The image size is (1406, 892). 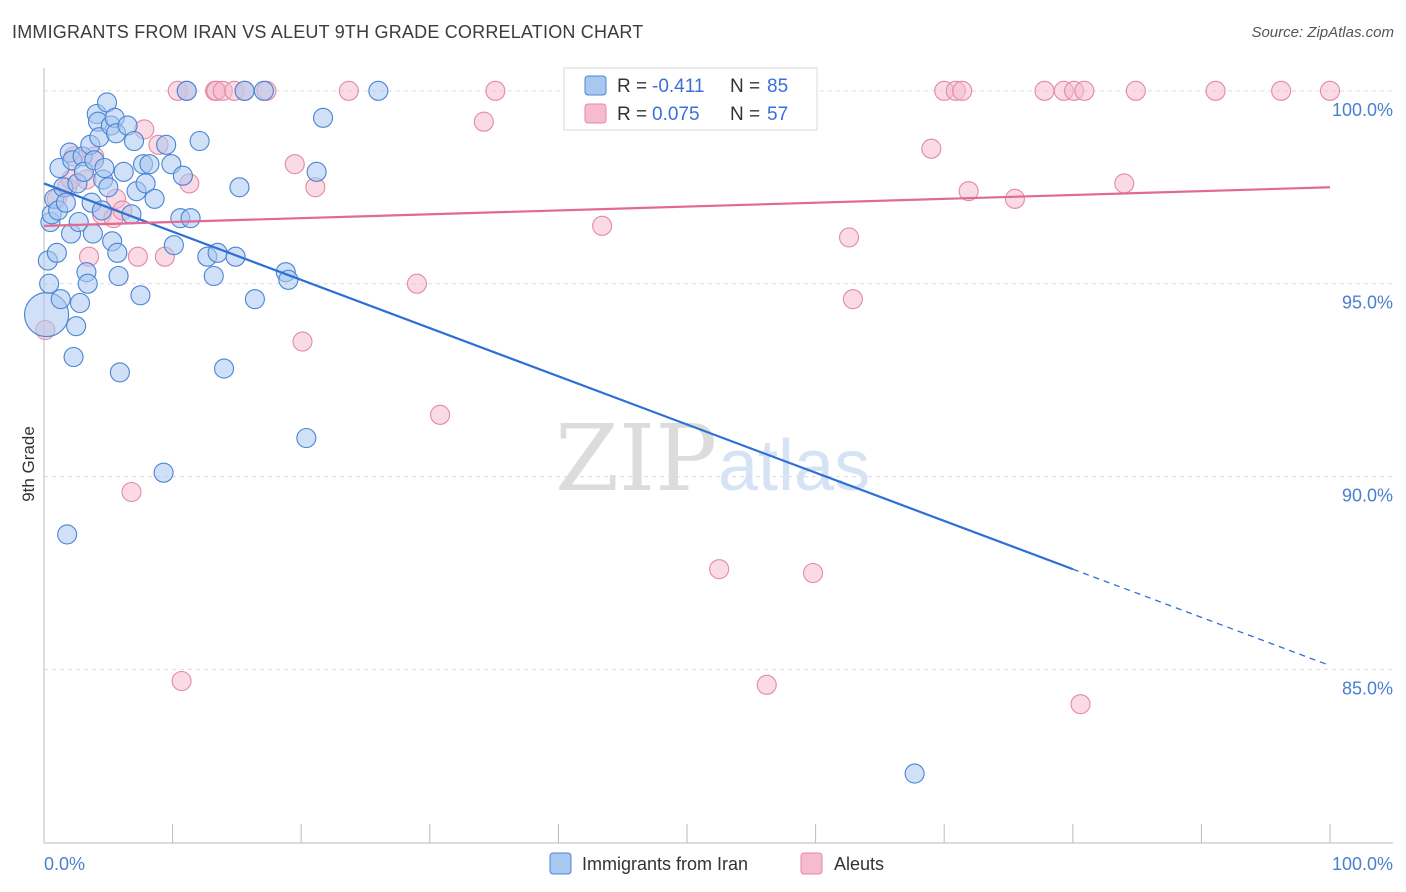 What do you see at coordinates (1322, 32) in the screenshot?
I see `source-credit: Source: ZipAtlas.com` at bounding box center [1322, 32].